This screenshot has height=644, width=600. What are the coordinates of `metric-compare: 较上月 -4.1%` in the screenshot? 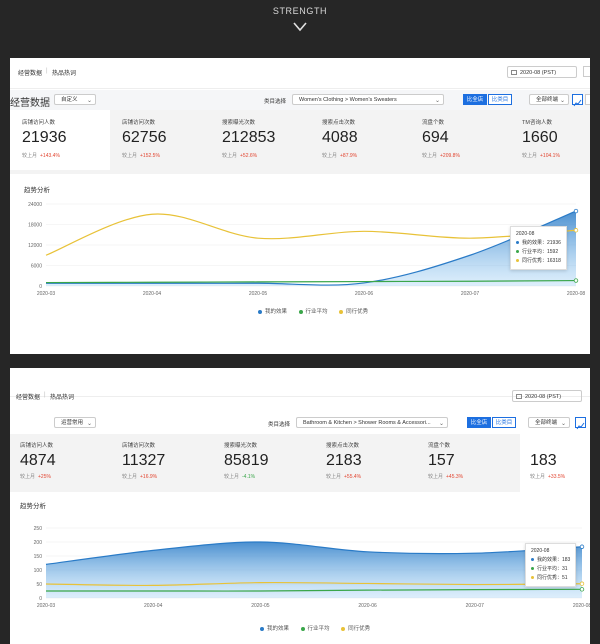 It's located at (240, 477).